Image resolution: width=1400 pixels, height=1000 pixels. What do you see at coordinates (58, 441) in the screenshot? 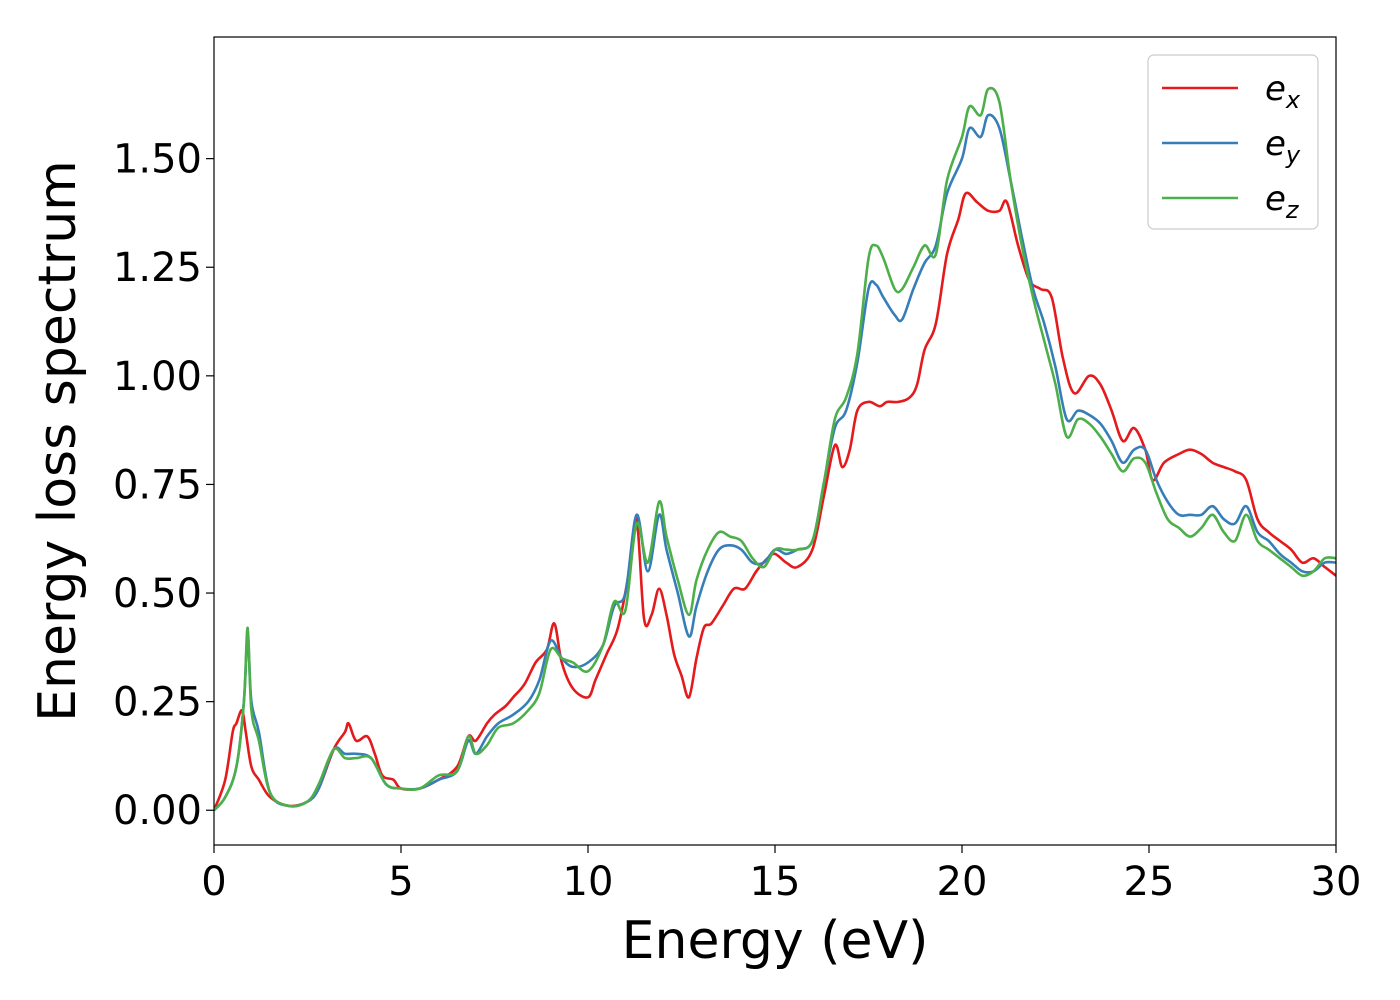
I see `y-axis-title: Energy loss spectrum` at bounding box center [58, 441].